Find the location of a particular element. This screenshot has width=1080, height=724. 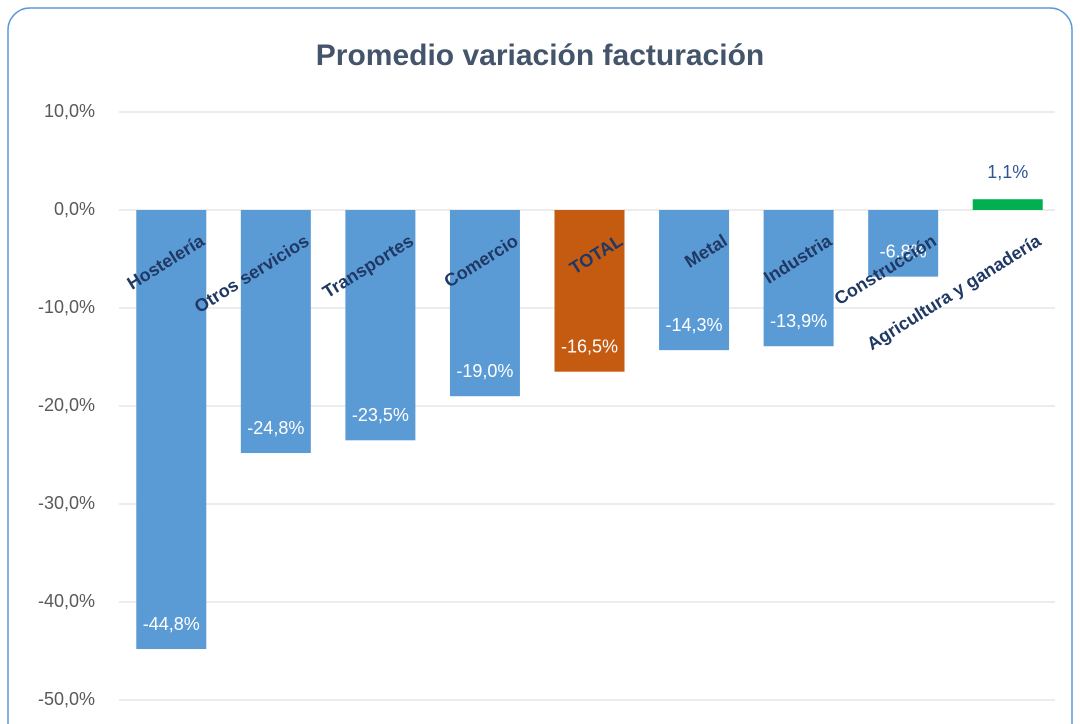

value-label: -13,9% is located at coordinates (798, 321).